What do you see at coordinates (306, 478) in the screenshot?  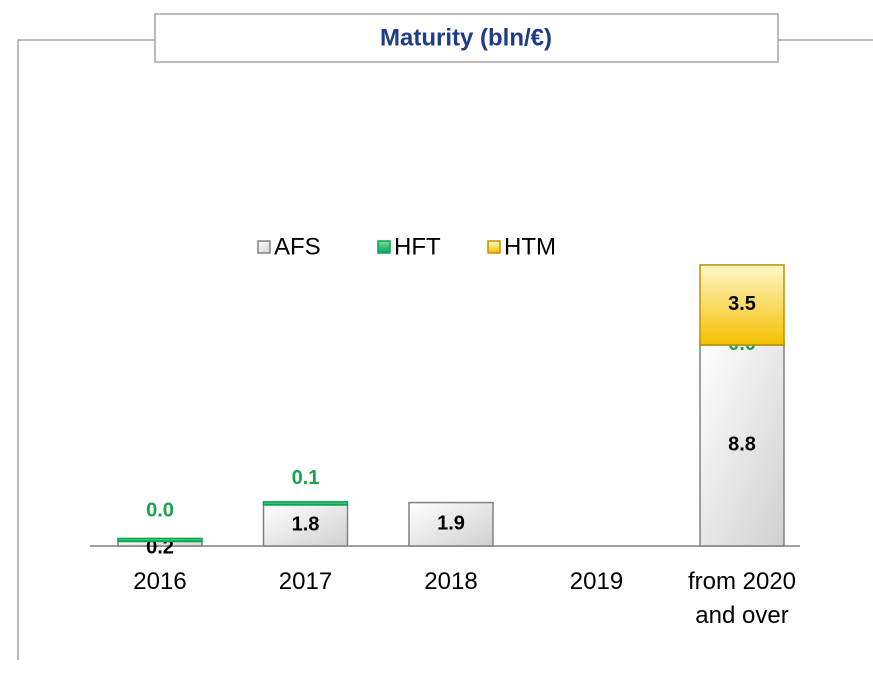 I see `value-label: 0.1` at bounding box center [306, 478].